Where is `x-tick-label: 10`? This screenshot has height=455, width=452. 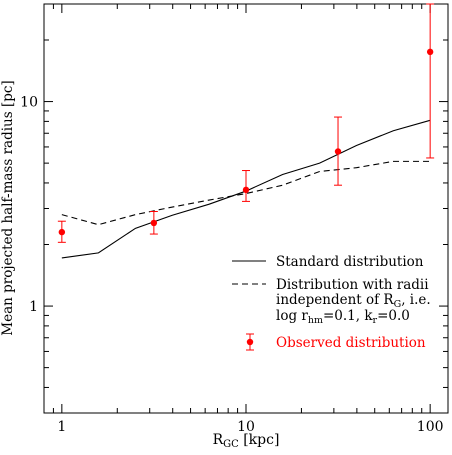
x-tick-label: 10 is located at coordinates (246, 427).